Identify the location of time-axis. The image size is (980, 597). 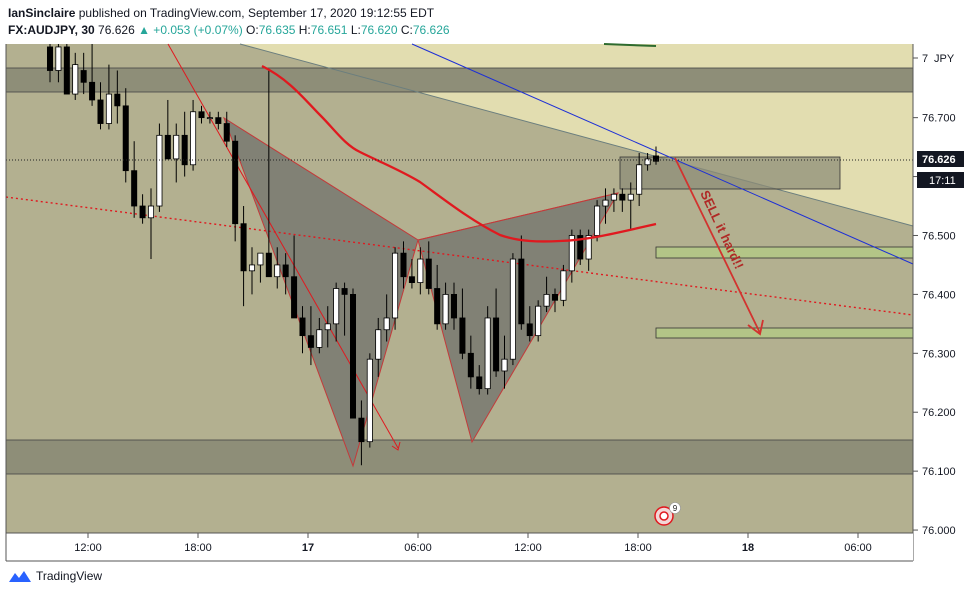
(459, 547).